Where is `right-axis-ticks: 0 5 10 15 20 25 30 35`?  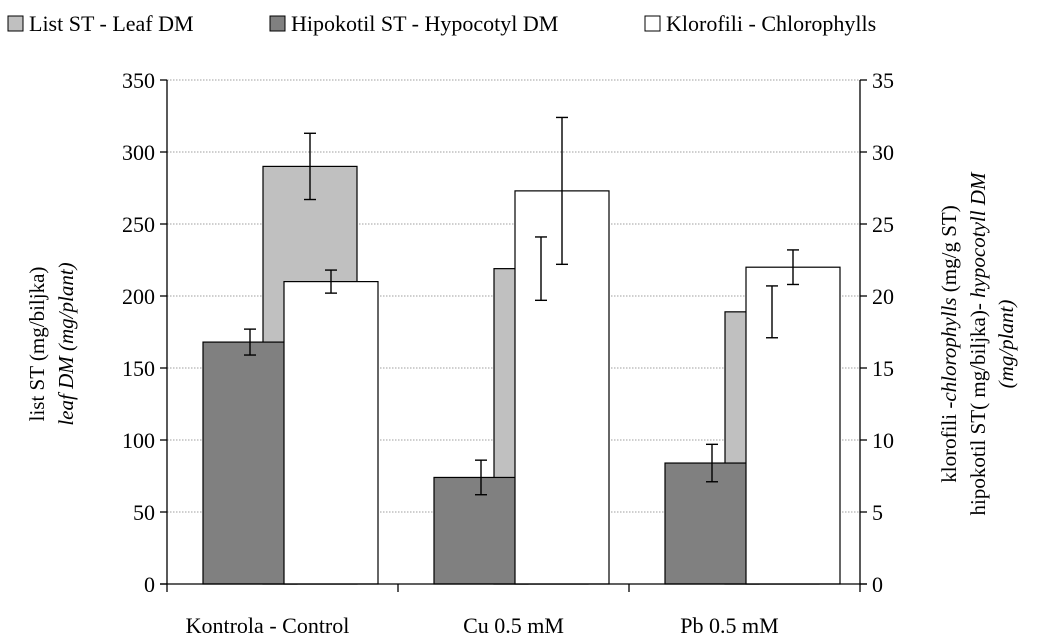 right-axis-ticks: 0 5 10 15 20 25 30 35 is located at coordinates (877, 332).